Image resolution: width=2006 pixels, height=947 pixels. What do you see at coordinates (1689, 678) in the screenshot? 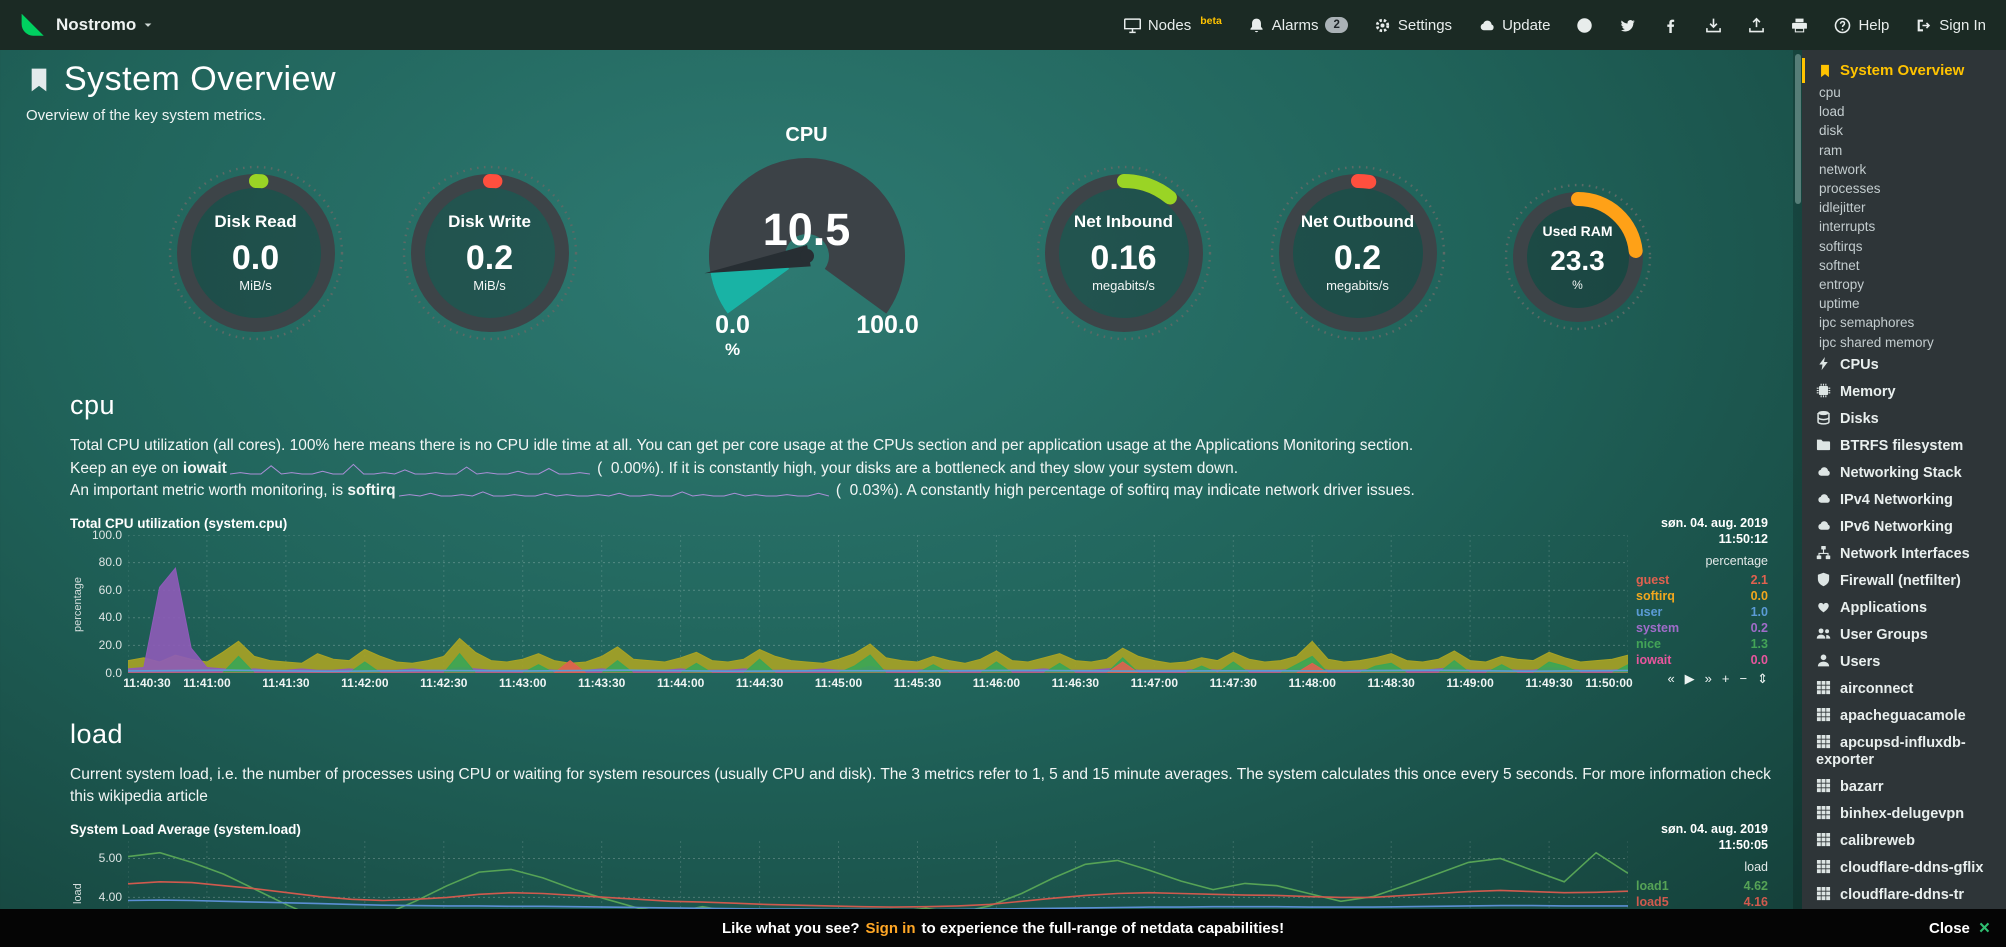
I see `play-icon: ▶` at bounding box center [1689, 678].